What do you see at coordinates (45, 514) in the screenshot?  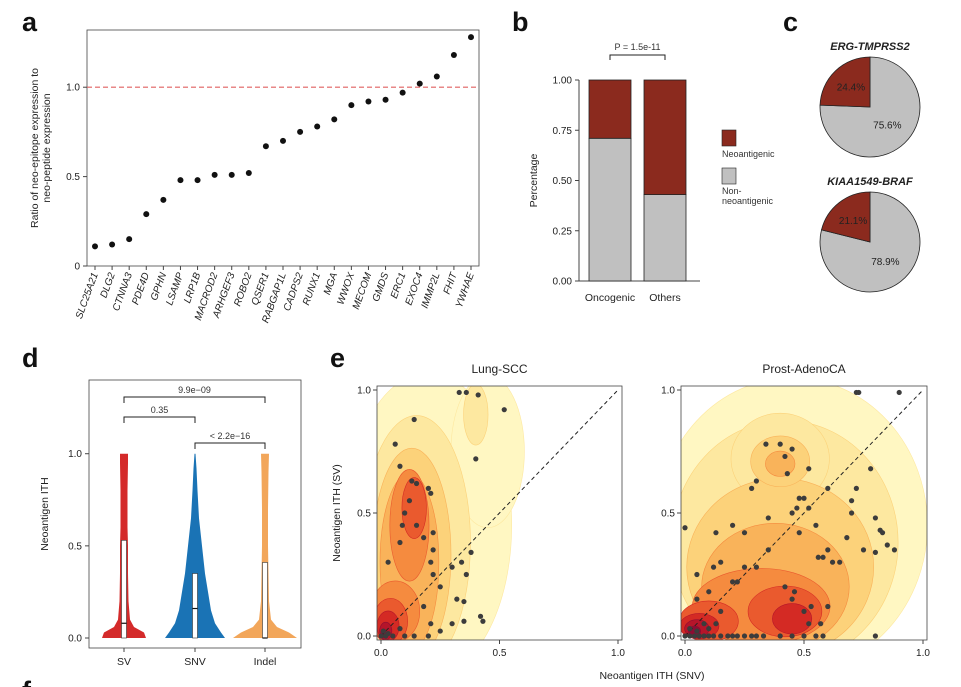 I see `y-axis-label: Neoantigen ITH` at bounding box center [45, 514].